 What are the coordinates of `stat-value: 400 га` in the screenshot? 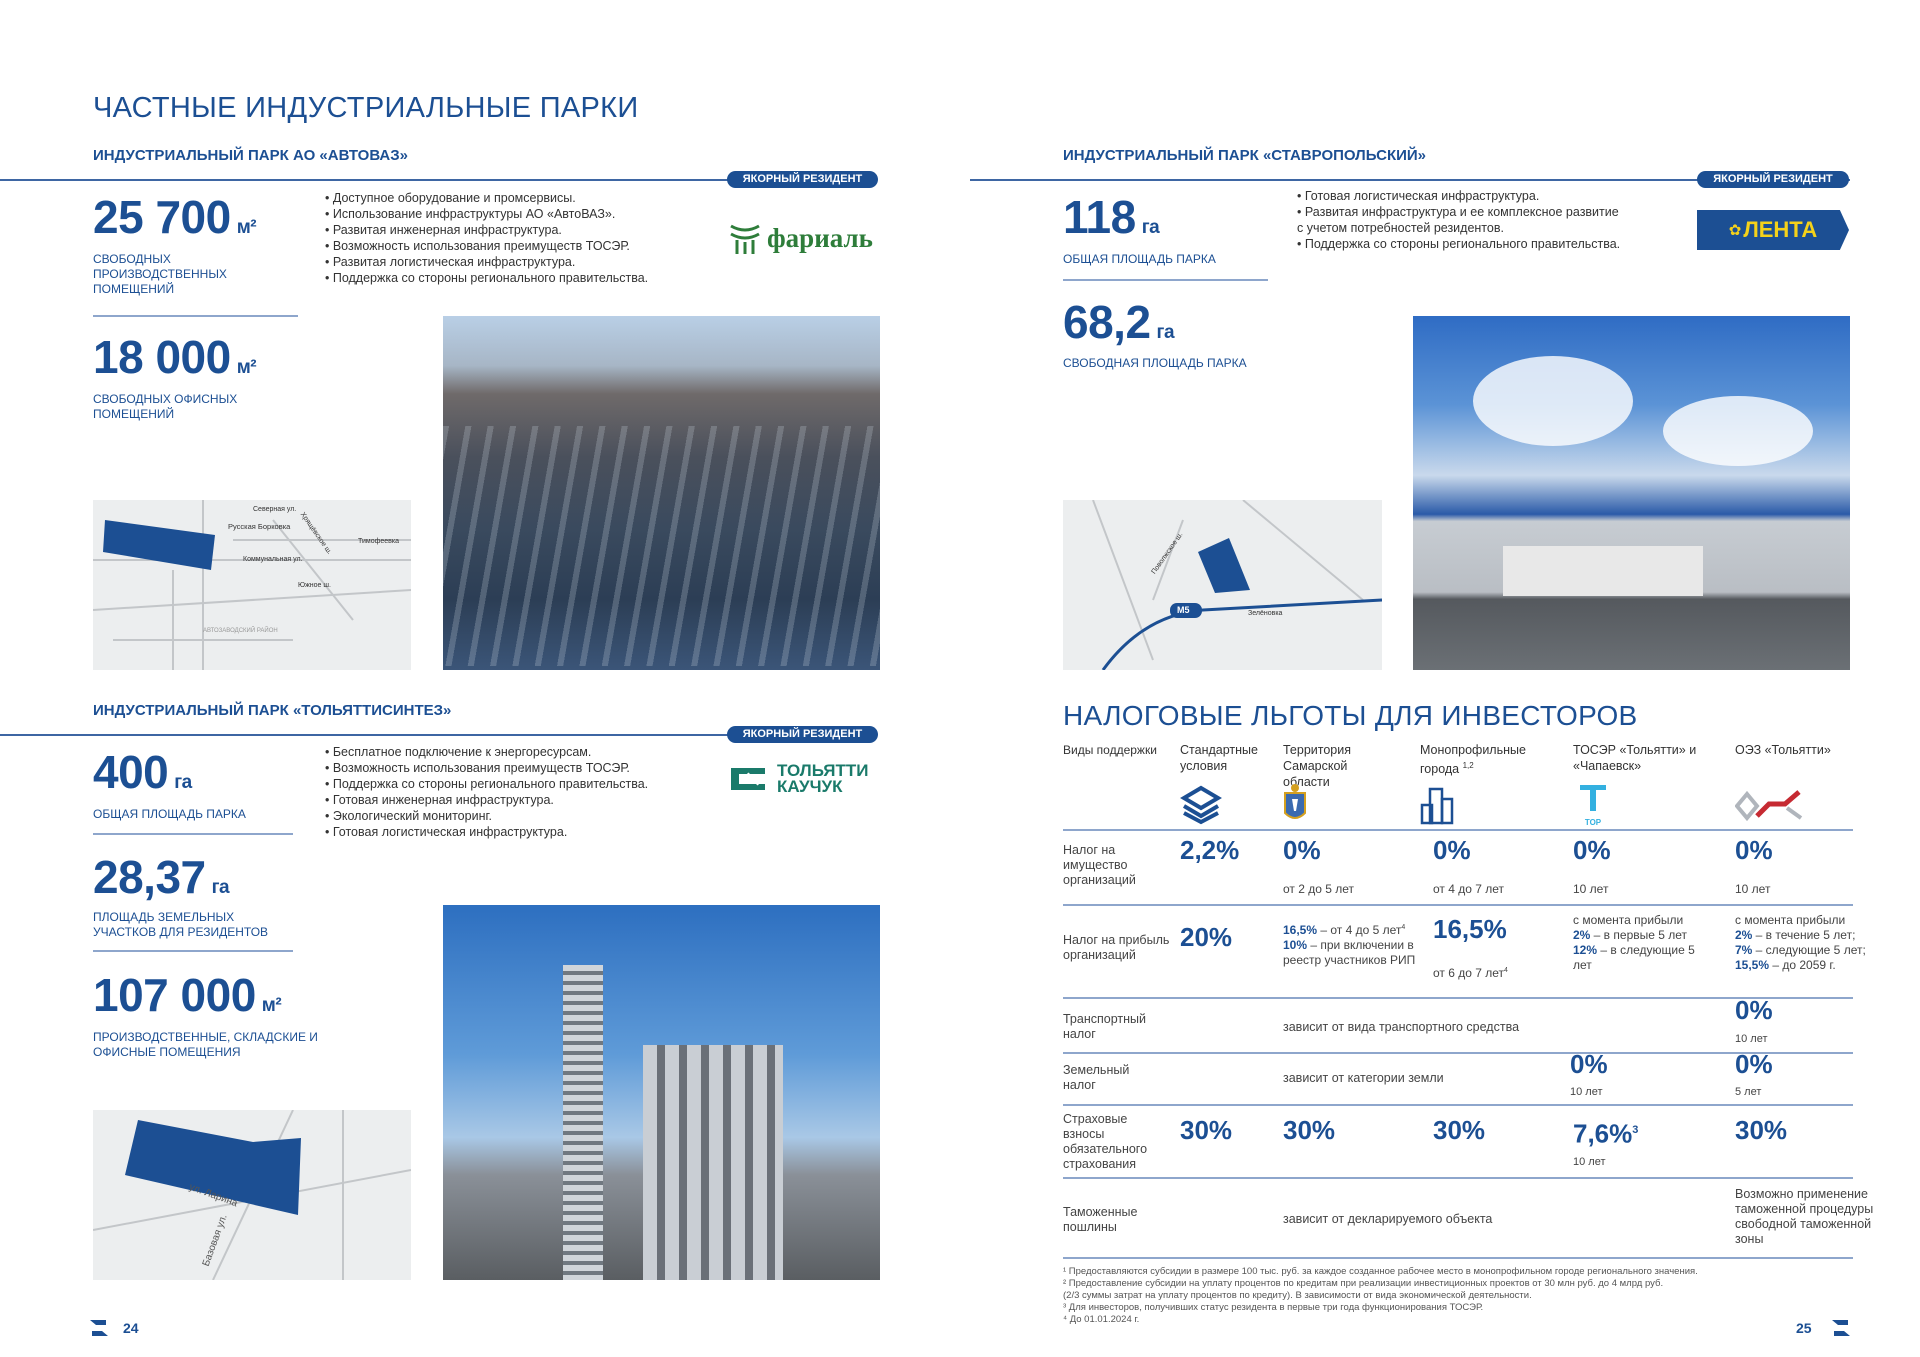 It's located at (142, 772).